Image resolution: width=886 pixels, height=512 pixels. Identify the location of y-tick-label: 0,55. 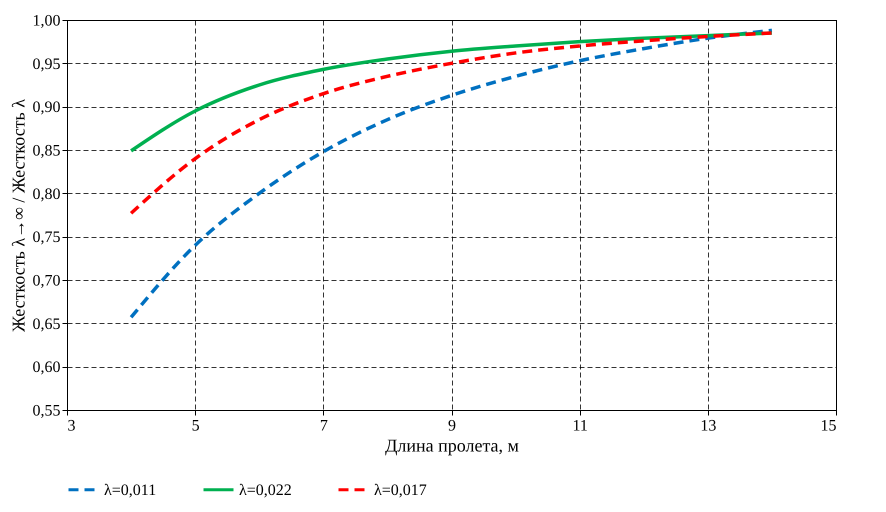
(46, 411).